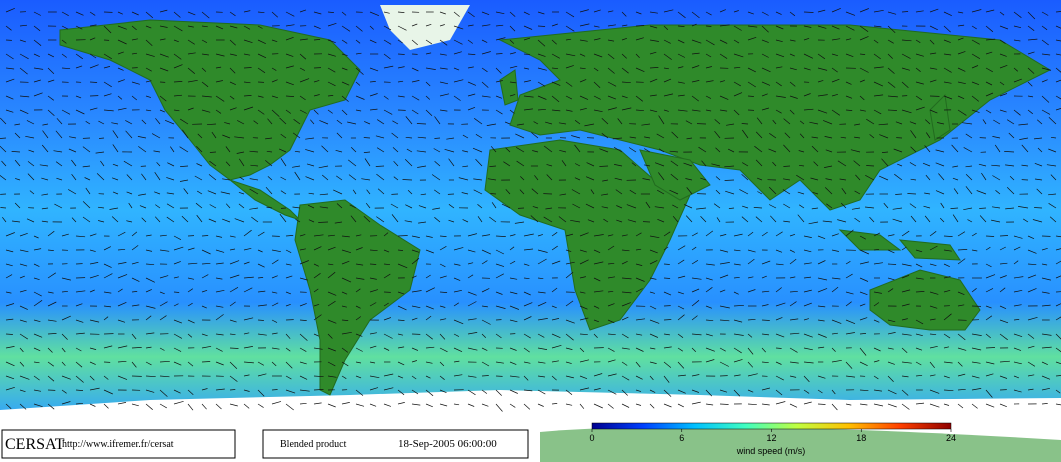  Describe the element at coordinates (771, 438) in the screenshot. I see `colorbar-tick-label: 12` at that location.